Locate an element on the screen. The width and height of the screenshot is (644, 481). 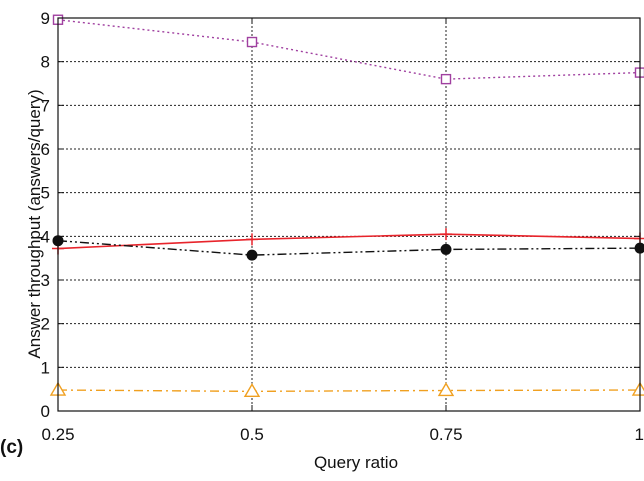
series-1-line is located at coordinates (349, 49).